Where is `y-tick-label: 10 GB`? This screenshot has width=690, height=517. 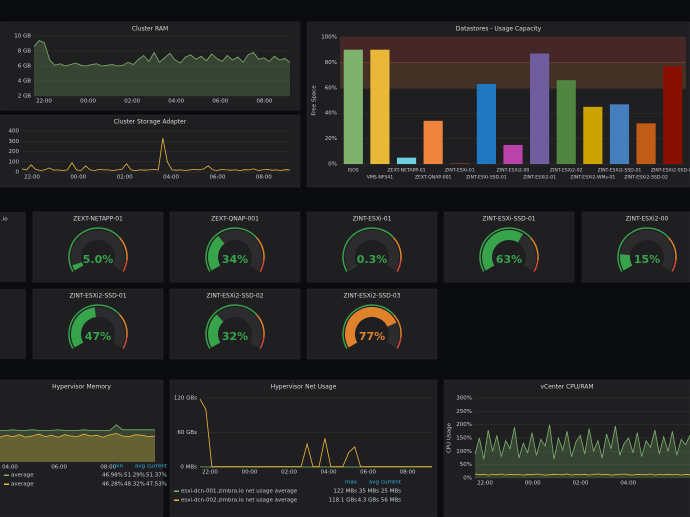
y-tick-label: 10 GB is located at coordinates (22, 37).